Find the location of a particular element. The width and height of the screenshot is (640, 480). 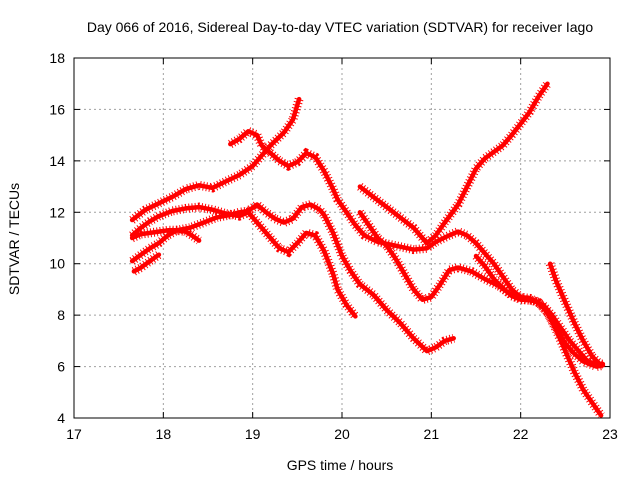

series-track-g is located at coordinates (454, 165).